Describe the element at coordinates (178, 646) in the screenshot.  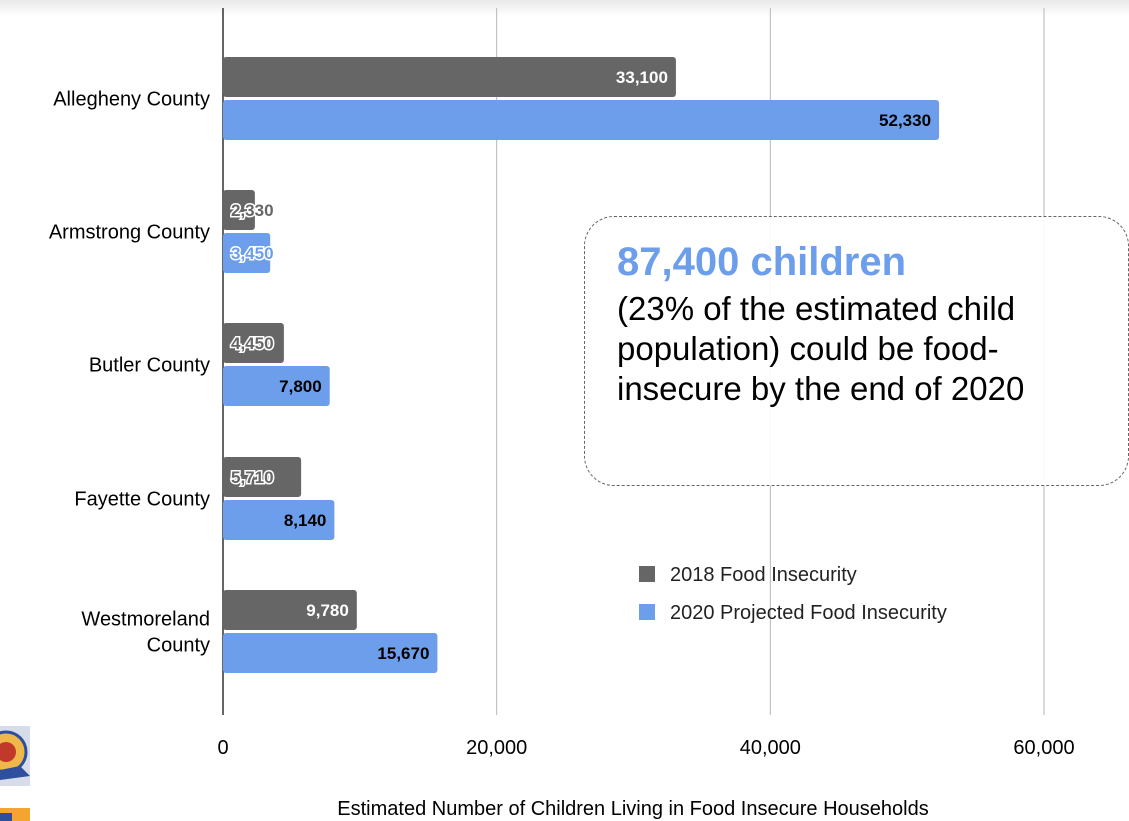
I see `category-label: County` at that location.